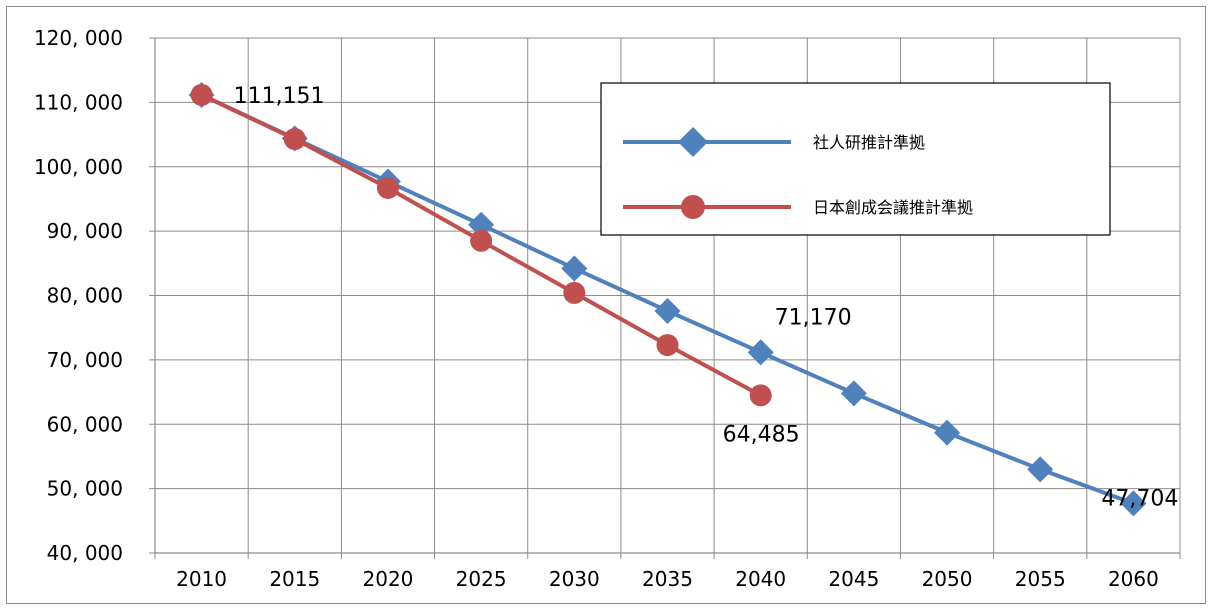  I want to click on x-tick-label: 2040, so click(760, 579).